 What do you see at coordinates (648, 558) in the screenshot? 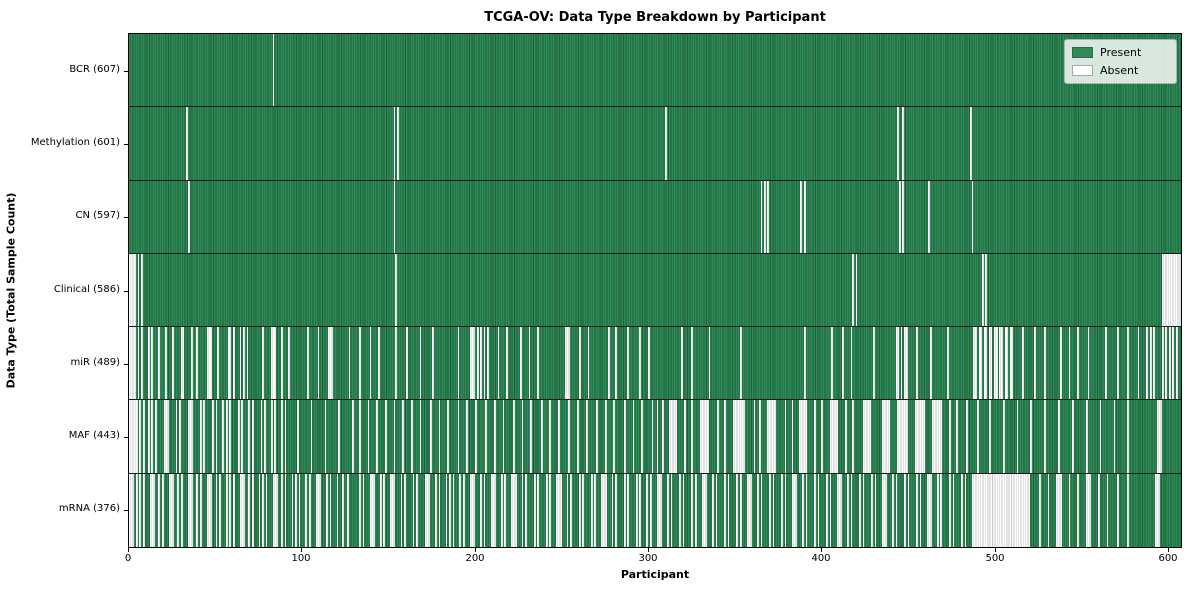
I see `x-tick-label: 300` at bounding box center [648, 558].